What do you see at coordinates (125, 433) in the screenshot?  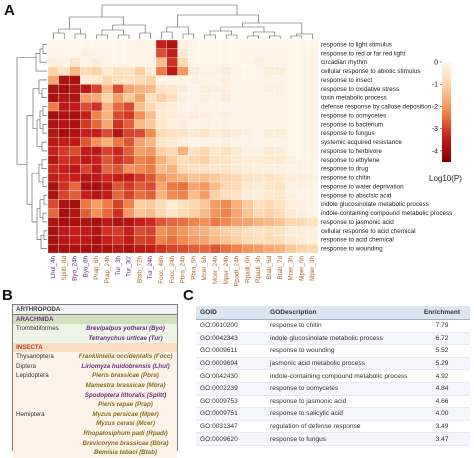 I see `taxon-species: Rhopalosiphum padi (Rpadi)` at bounding box center [125, 433].